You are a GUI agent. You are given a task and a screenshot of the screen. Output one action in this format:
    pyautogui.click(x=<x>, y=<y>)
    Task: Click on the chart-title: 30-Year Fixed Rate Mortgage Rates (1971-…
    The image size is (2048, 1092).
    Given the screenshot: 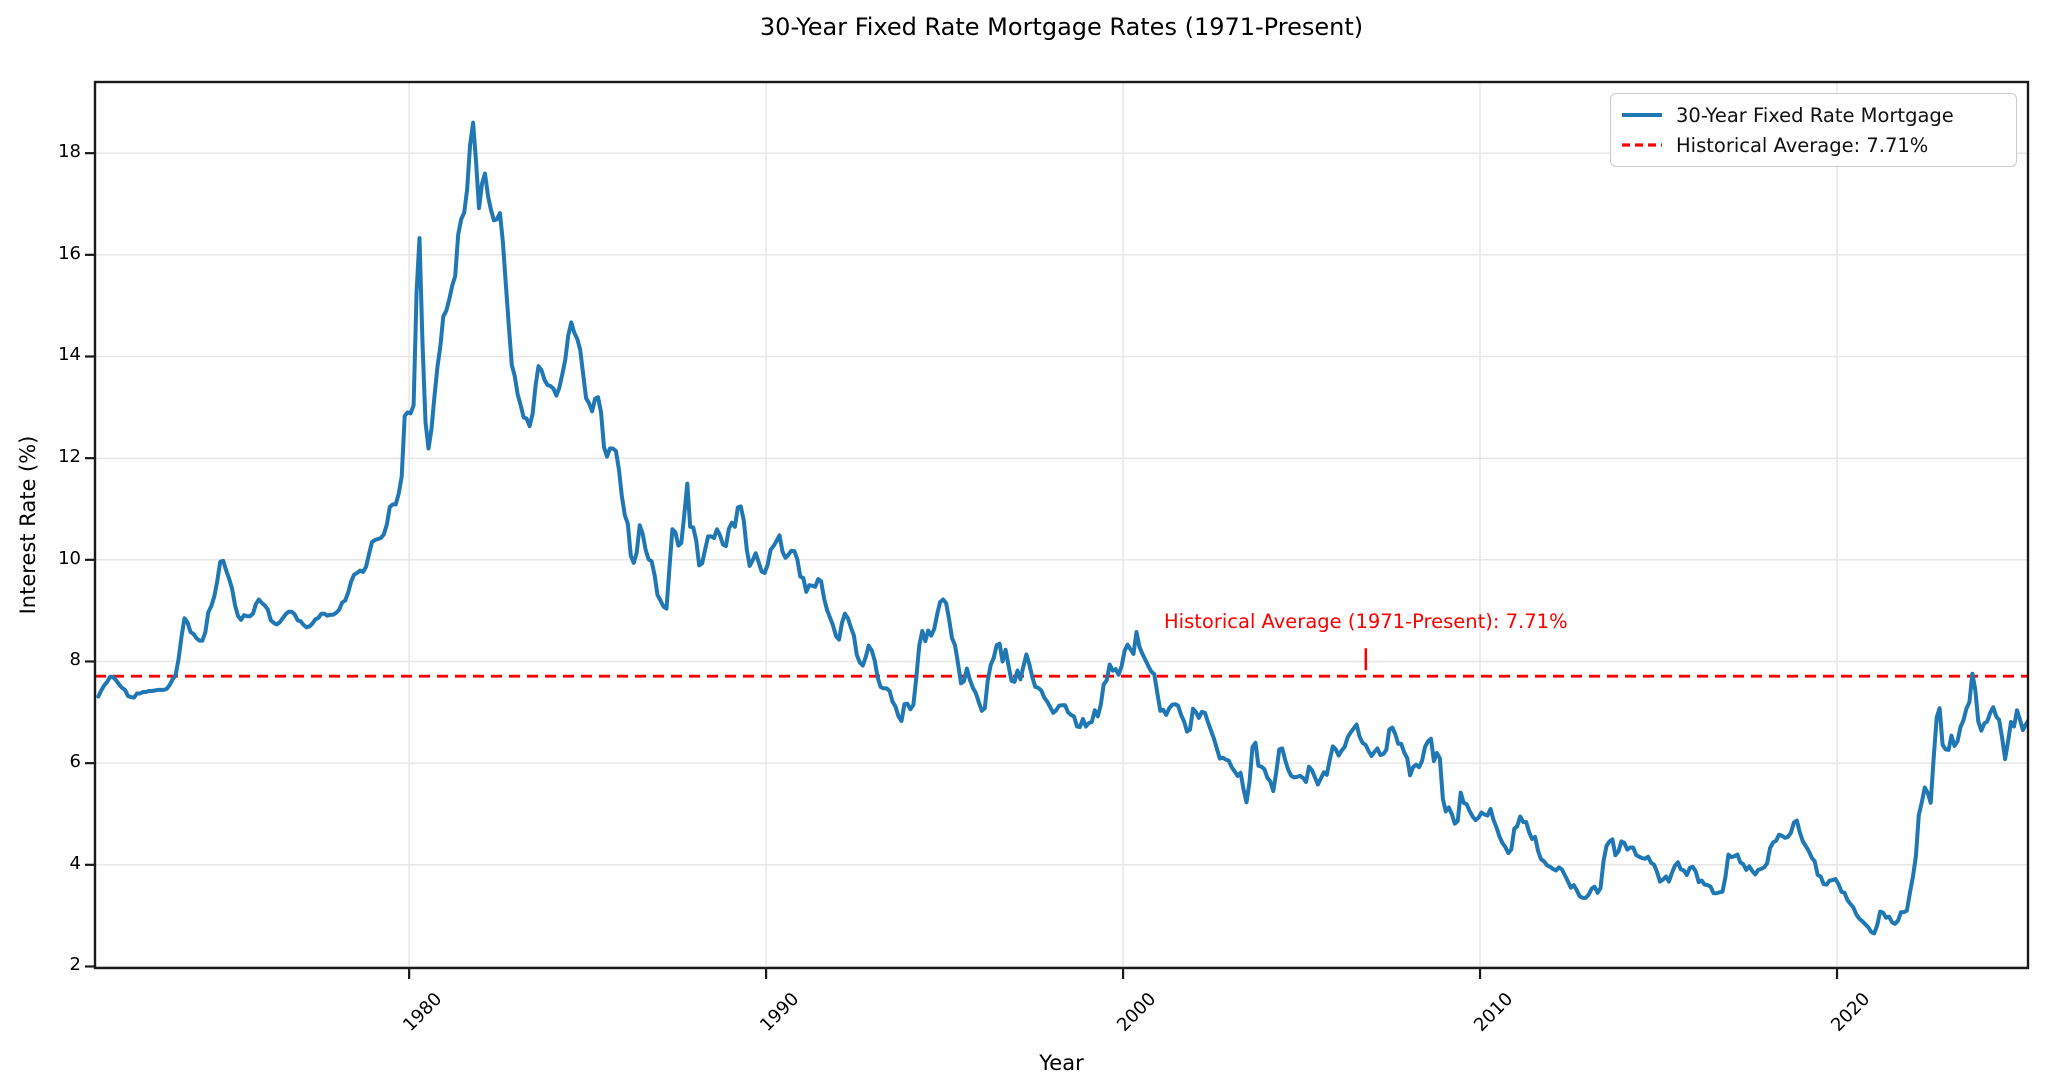 What is the action you would take?
    pyautogui.click(x=1061, y=27)
    